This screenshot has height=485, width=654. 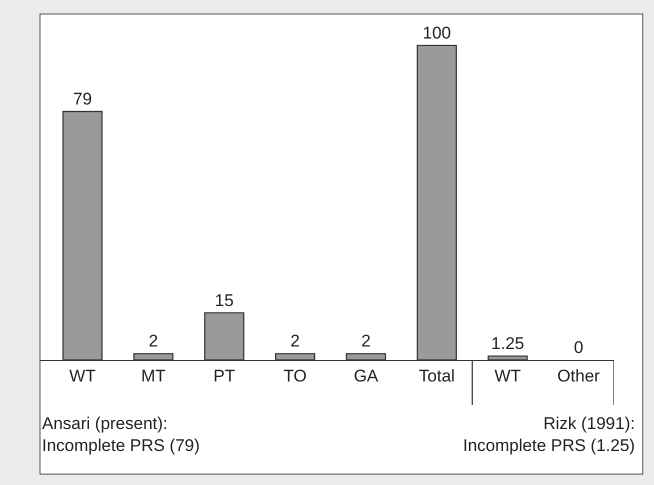 I want to click on x-tick-label: TO, so click(x=295, y=376).